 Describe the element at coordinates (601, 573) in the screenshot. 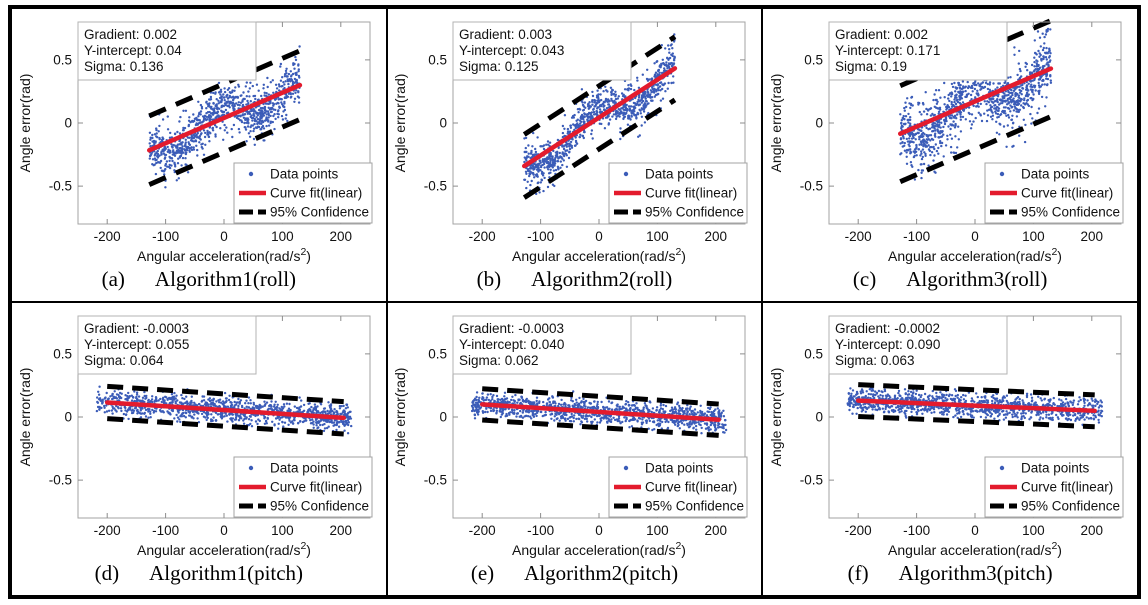

I see `caption-title: Algorithm2(pitch)` at that location.